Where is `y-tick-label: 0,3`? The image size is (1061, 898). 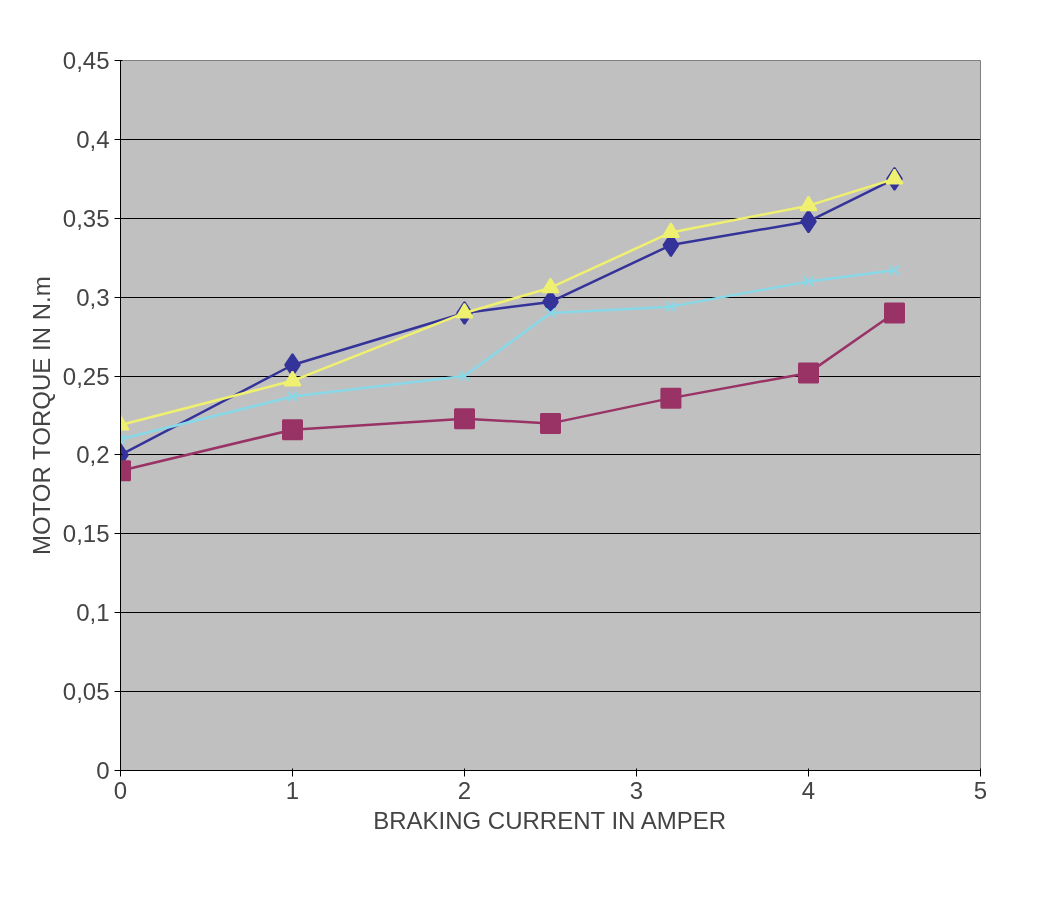 y-tick-label: 0,3 is located at coordinates (93, 297).